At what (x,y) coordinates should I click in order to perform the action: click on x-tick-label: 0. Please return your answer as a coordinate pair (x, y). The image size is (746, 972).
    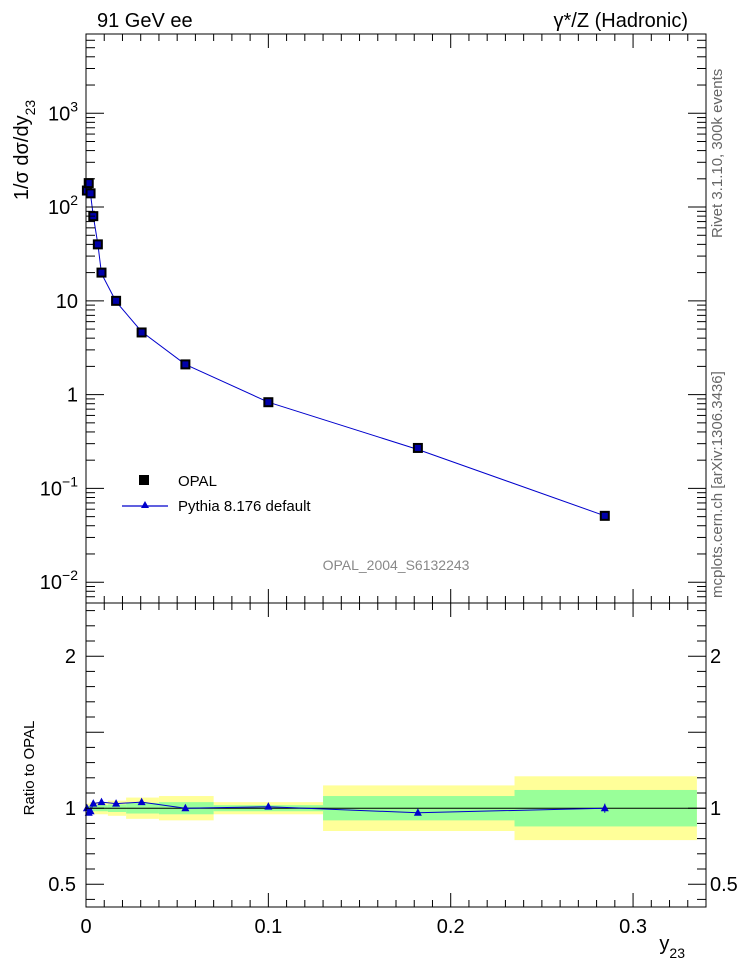
    Looking at the image, I should click on (85, 927).